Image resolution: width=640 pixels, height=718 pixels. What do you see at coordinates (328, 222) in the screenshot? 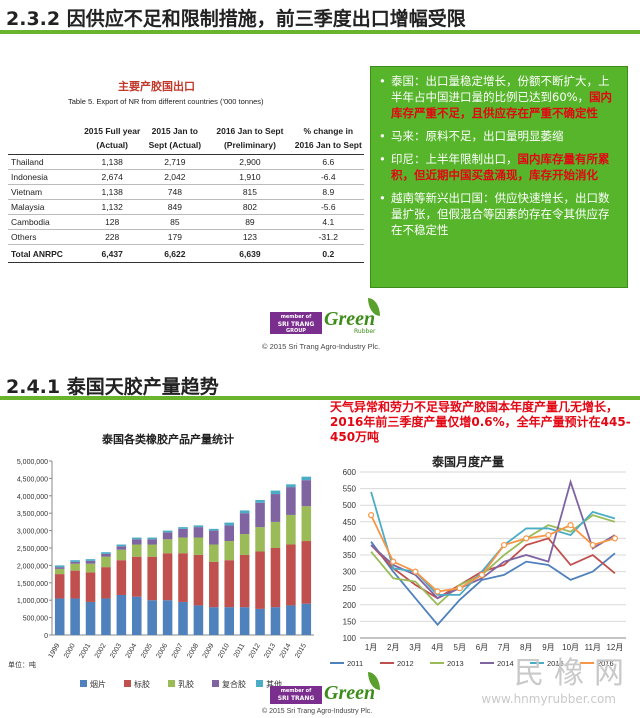
I see `table-cell: 4.1` at bounding box center [328, 222].